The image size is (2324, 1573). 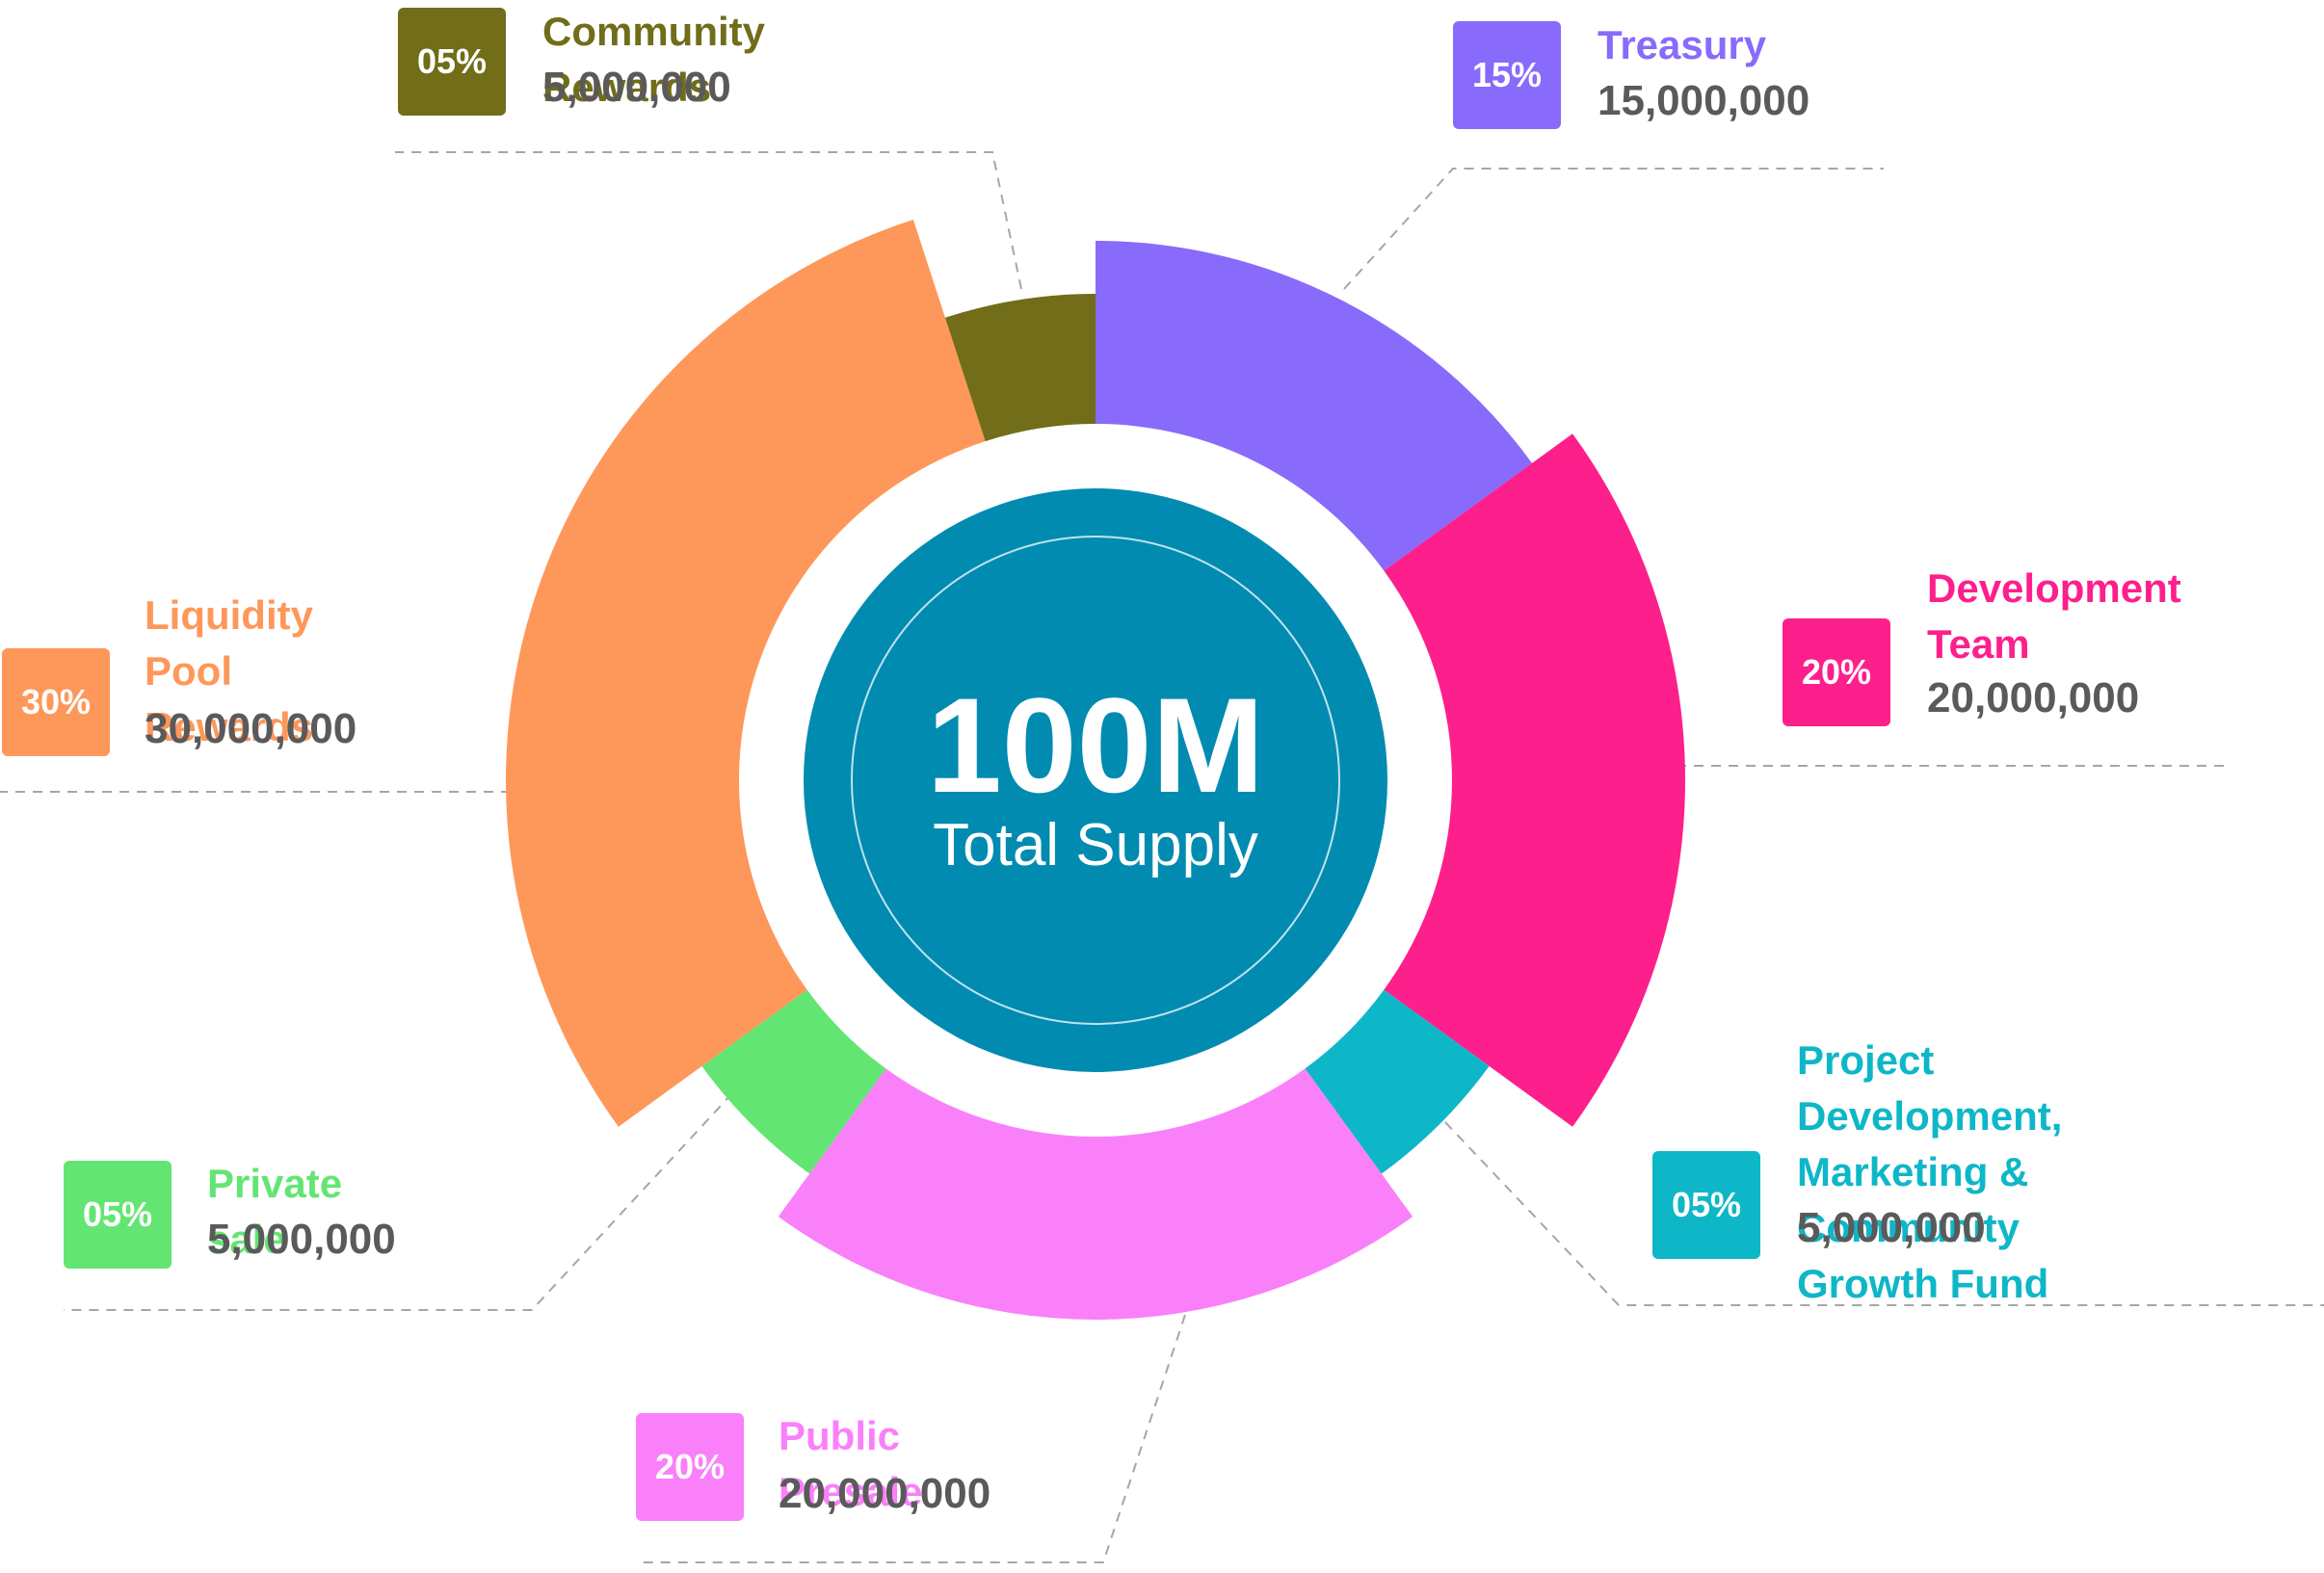 I want to click on slice-treasury, so click(x=1315, y=406).